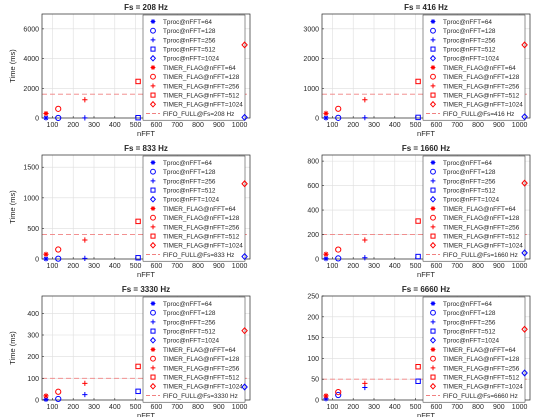 The image size is (550, 417). What do you see at coordinates (471, 59) in the screenshot?
I see `legend-entry: Tproc@nFFT=1024` at bounding box center [471, 59].